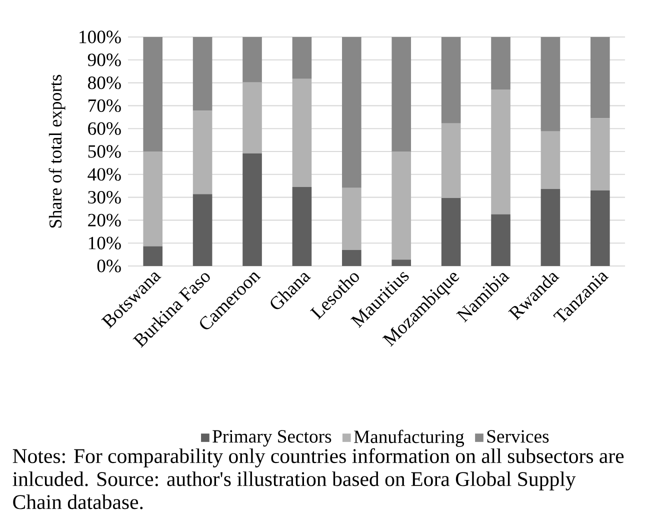 Image resolution: width=655 pixels, height=529 pixels. Describe the element at coordinates (104, 105) in the screenshot. I see `y-tick-label: 70%` at that location.